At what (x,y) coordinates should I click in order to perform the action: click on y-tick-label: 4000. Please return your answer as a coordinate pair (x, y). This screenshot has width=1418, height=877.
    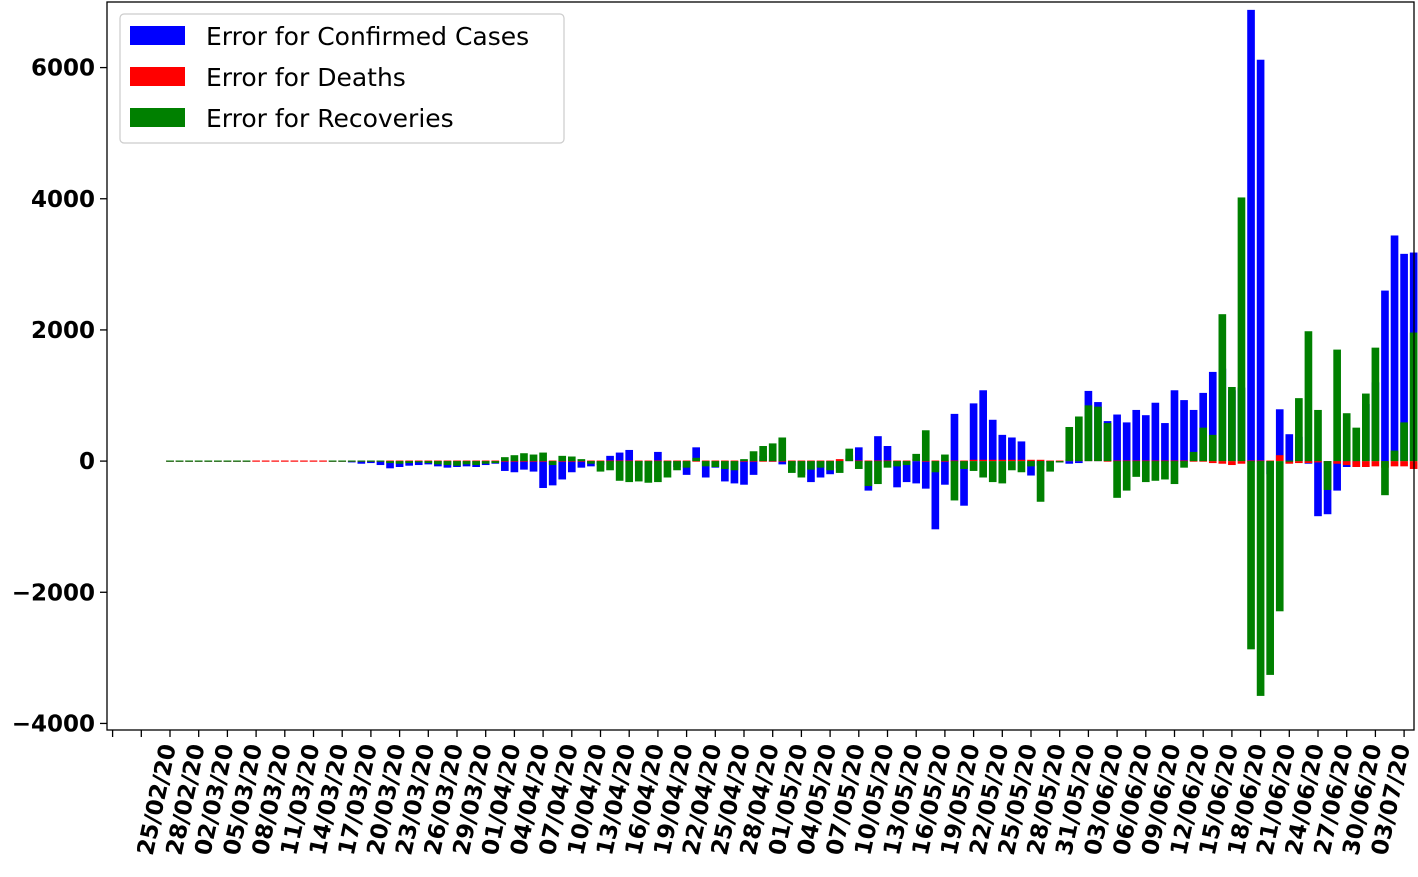
    Looking at the image, I should click on (63, 200).